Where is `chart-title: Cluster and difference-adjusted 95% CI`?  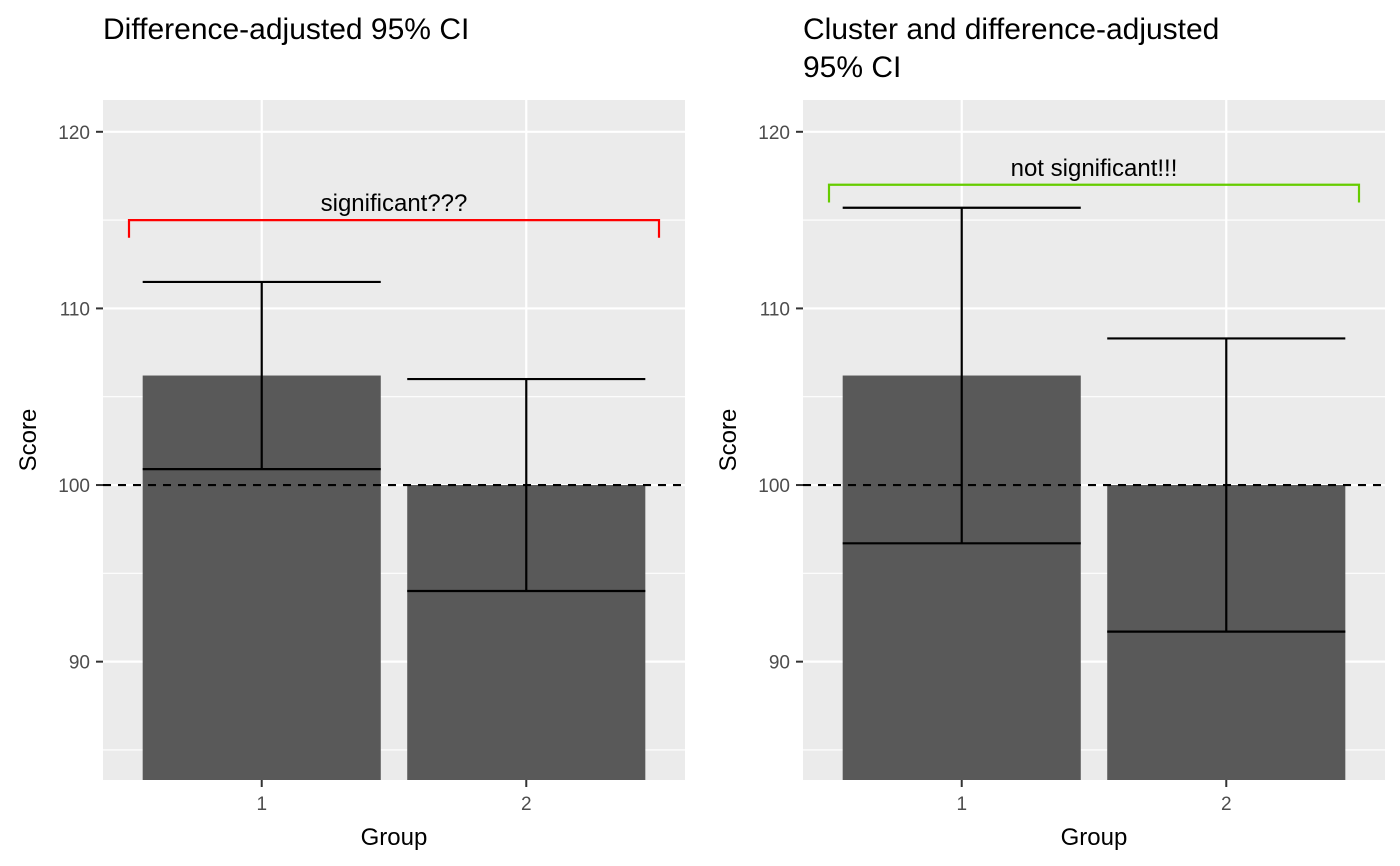
chart-title: Cluster and difference-adjusted 95% CI is located at coordinates (1011, 48).